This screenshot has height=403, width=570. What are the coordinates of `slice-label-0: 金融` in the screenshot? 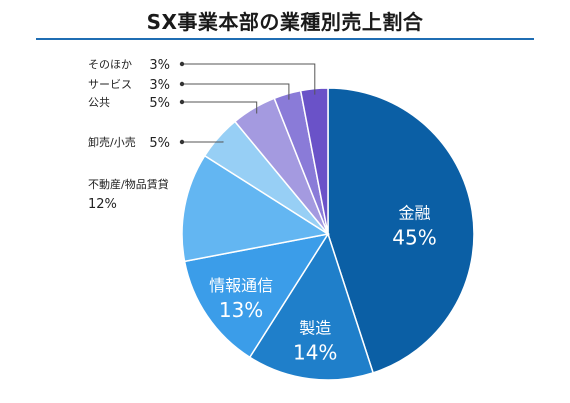 It's located at (414, 212).